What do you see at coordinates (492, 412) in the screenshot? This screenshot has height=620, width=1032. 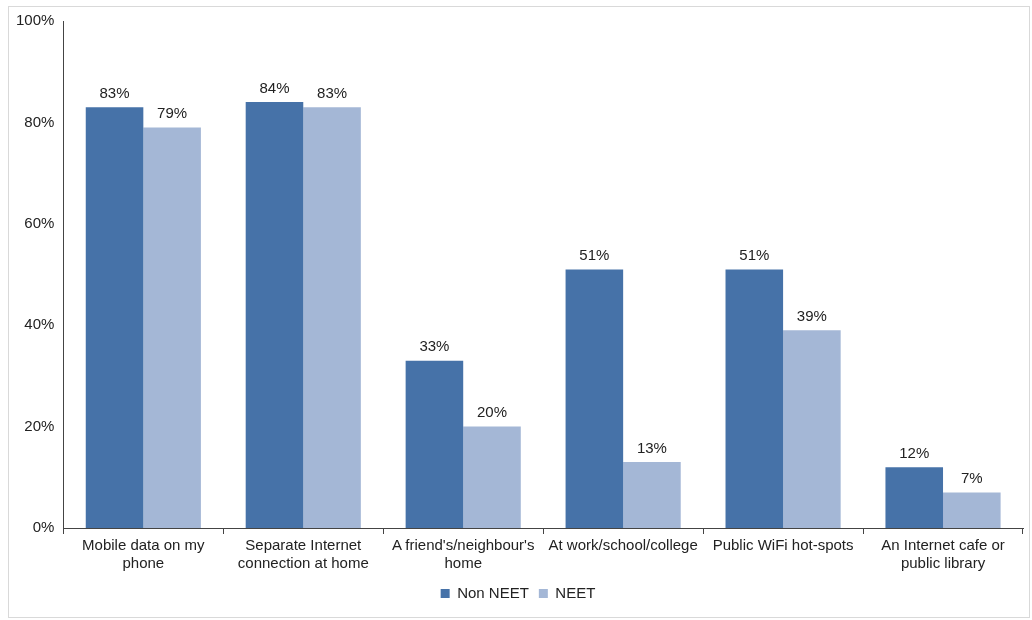 I see `data-label: 20%` at bounding box center [492, 412].